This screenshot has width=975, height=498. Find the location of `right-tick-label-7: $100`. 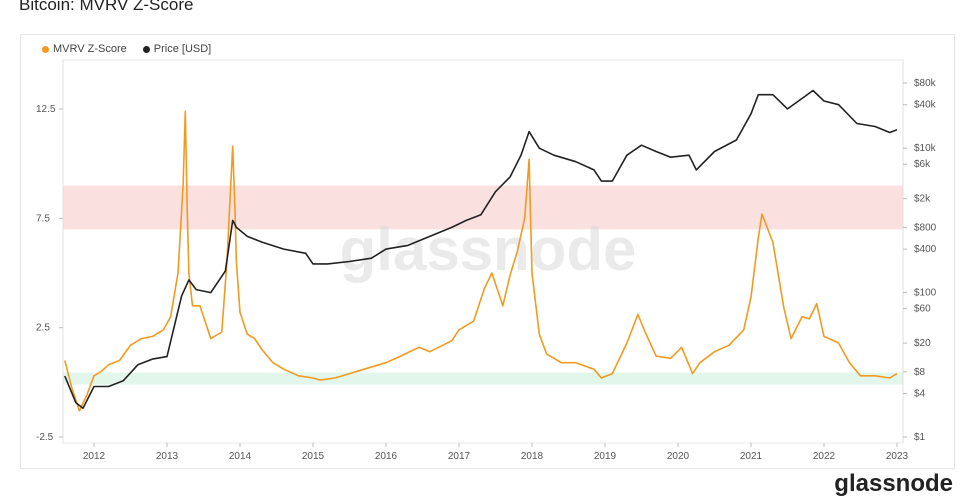

right-tick-label-7: $100 is located at coordinates (925, 293).